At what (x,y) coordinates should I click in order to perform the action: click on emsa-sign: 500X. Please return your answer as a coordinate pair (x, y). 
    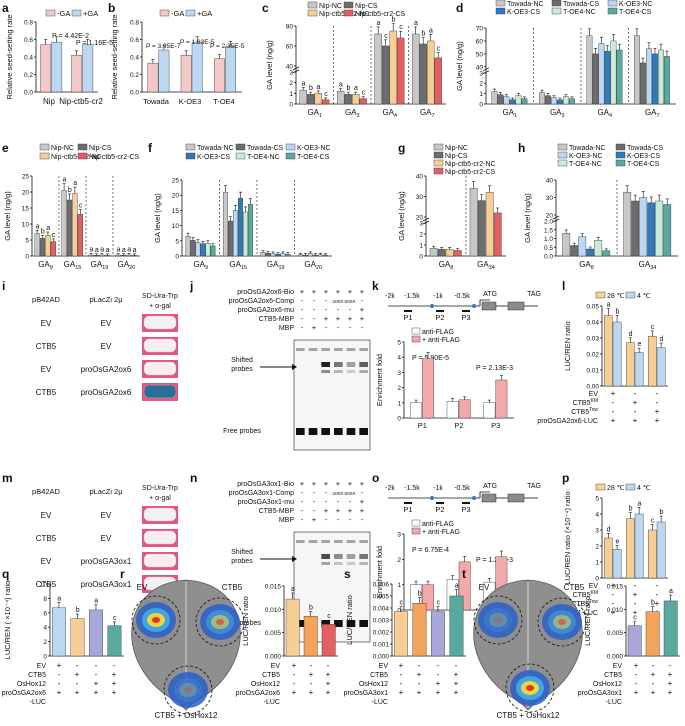
    Looking at the image, I should click on (350, 302).